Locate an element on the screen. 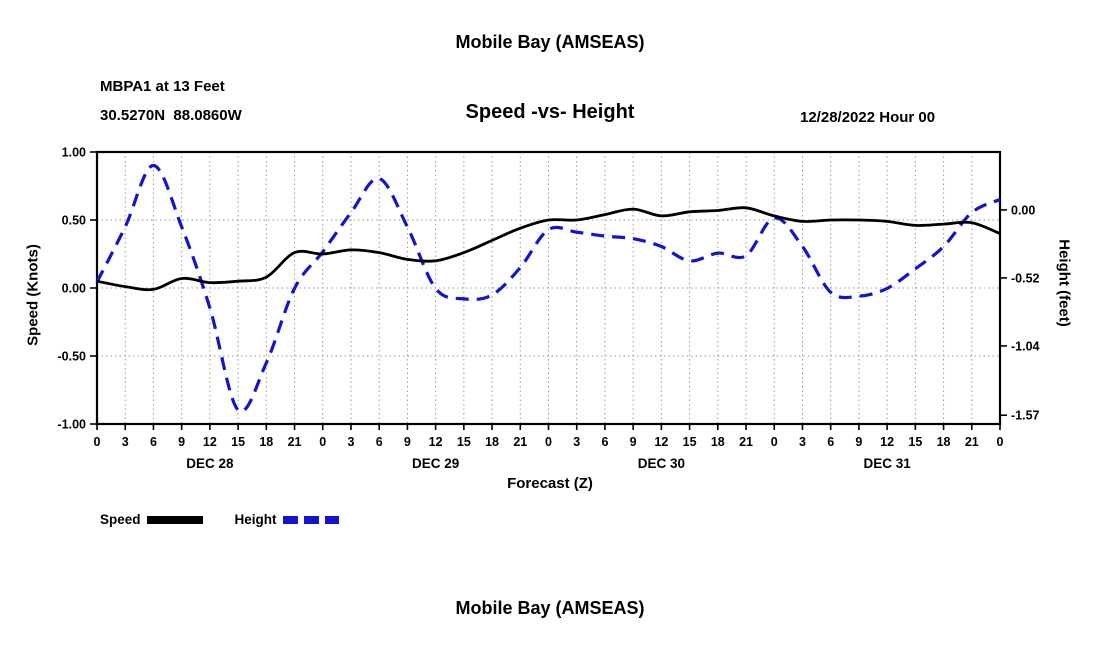 The width and height of the screenshot is (1100, 650). speed-line is located at coordinates (548, 249).